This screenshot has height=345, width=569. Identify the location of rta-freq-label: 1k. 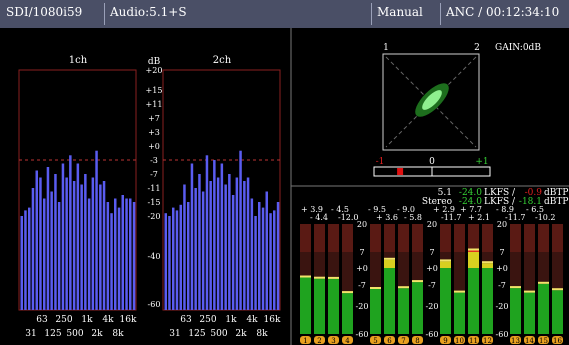
(87, 320).